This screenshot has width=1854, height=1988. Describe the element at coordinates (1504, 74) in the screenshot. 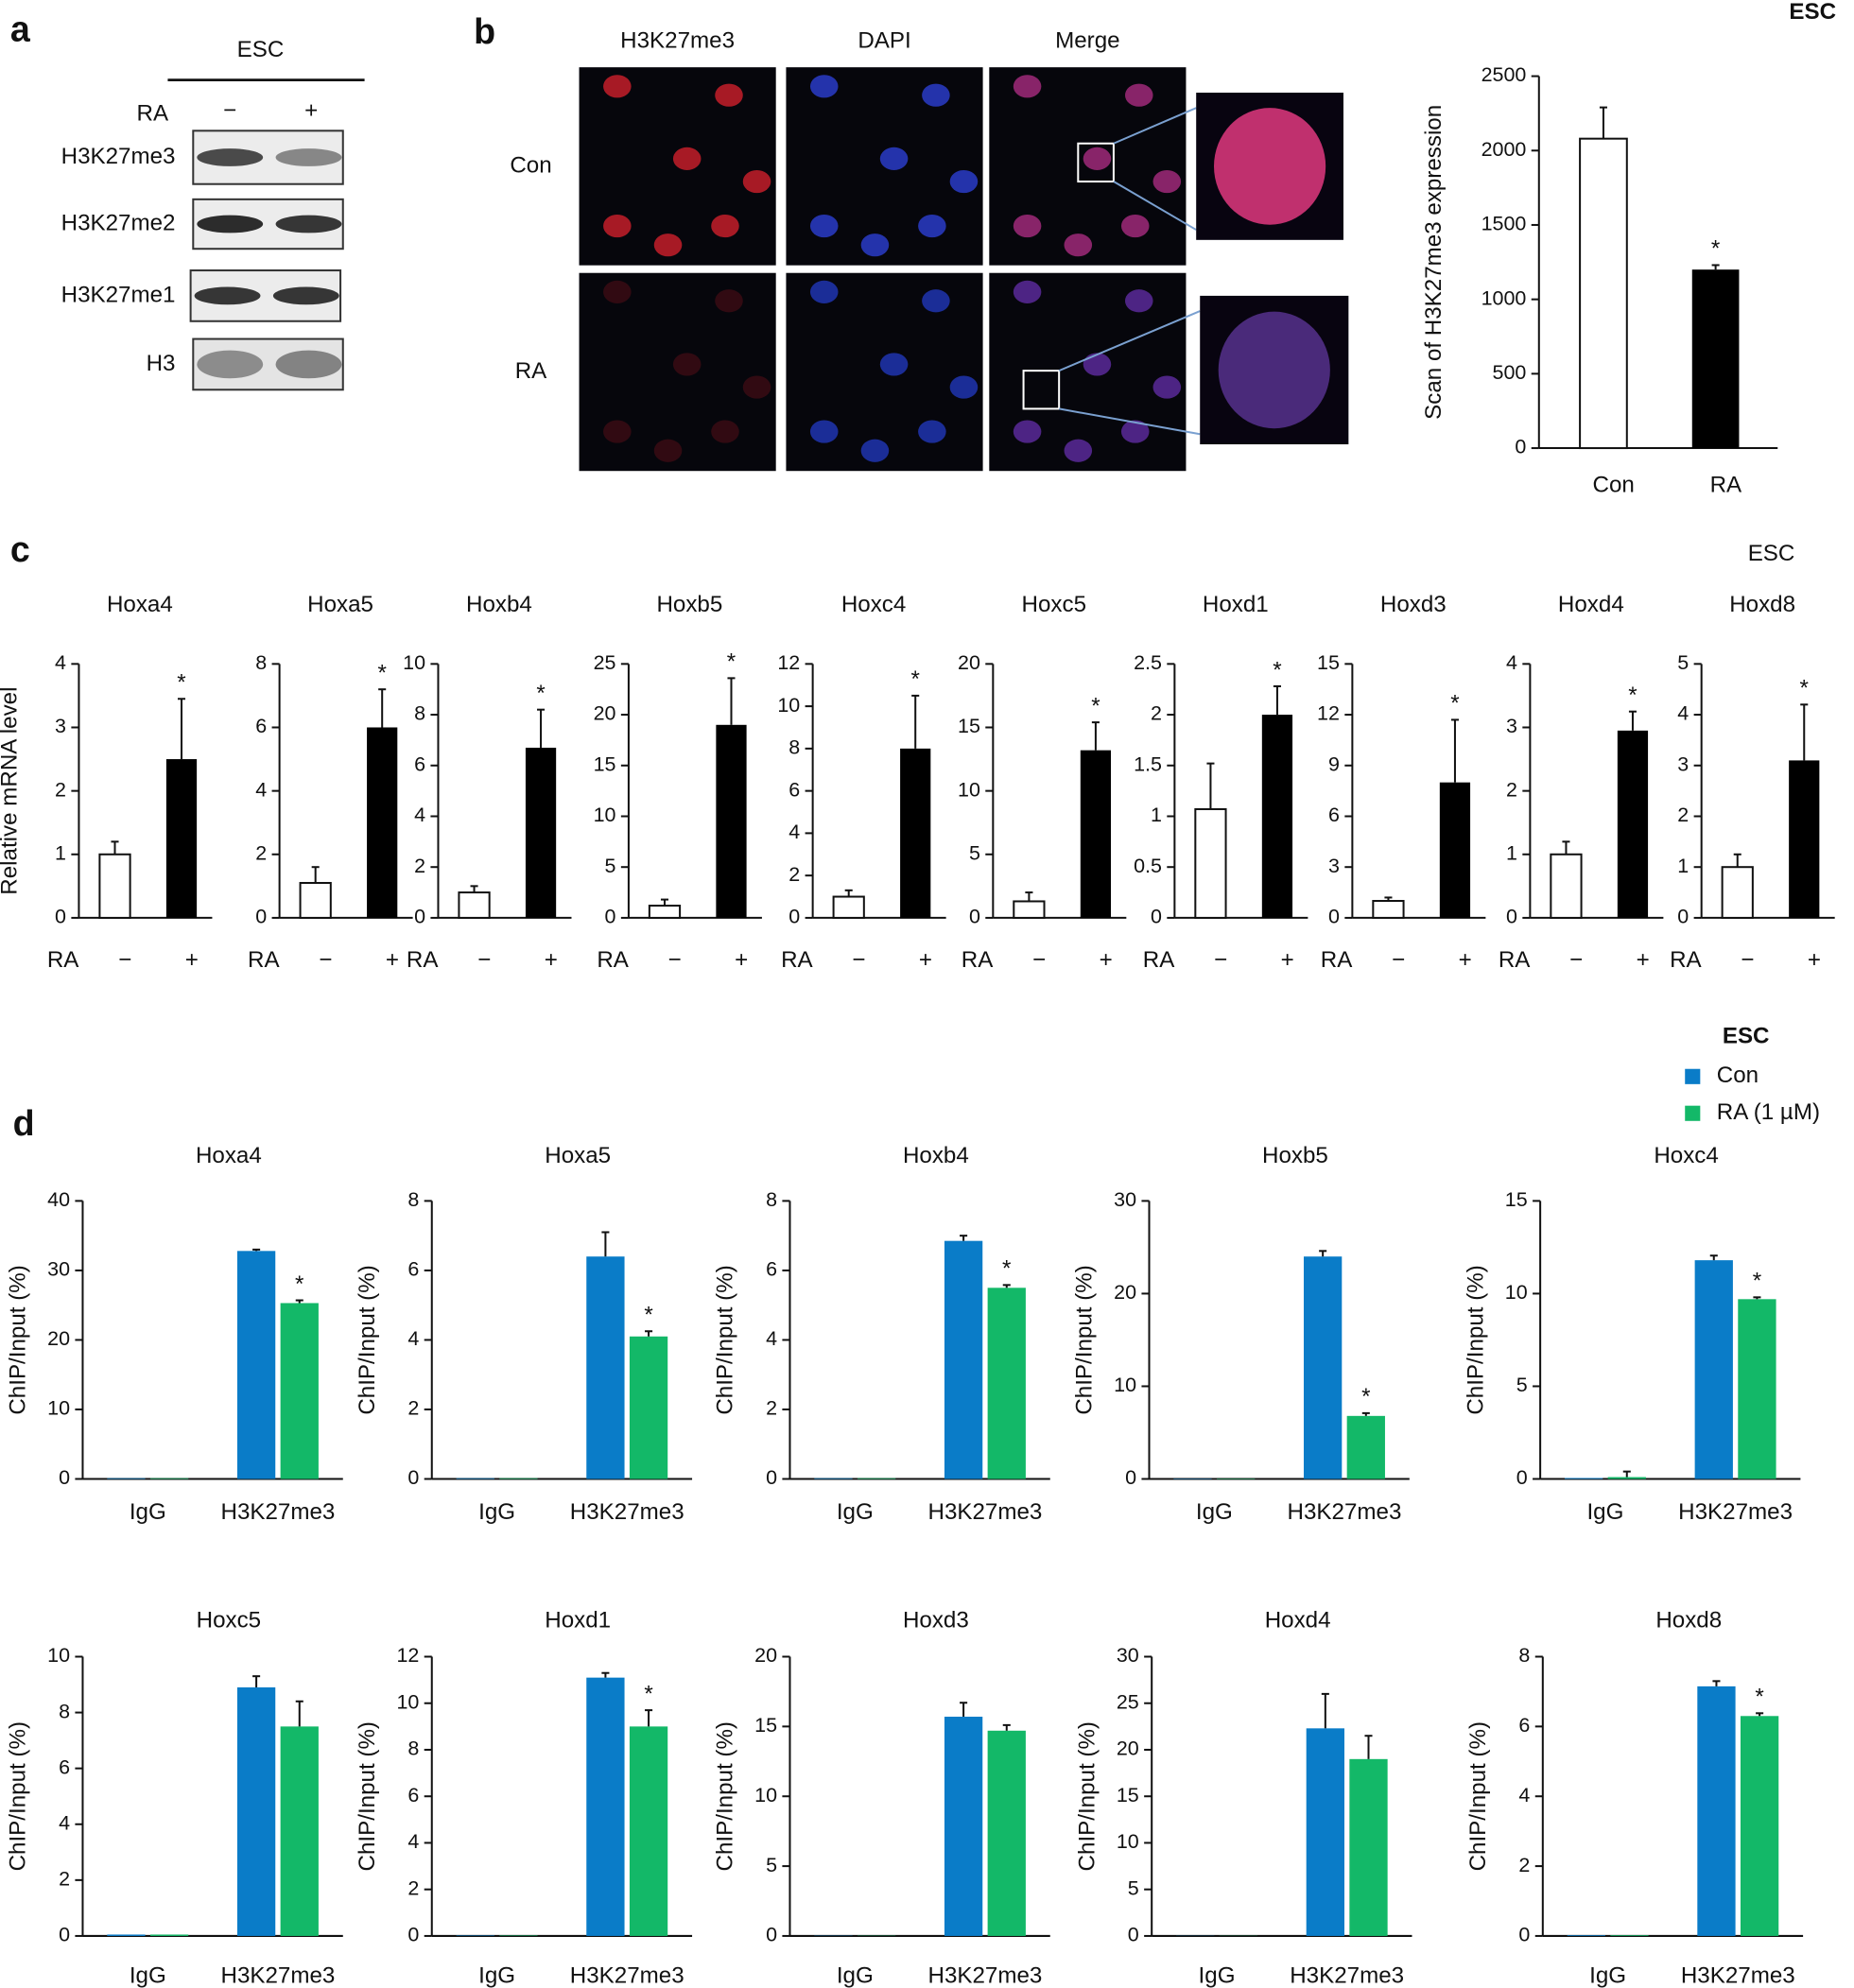

I see `y-tick-label: 2500` at that location.